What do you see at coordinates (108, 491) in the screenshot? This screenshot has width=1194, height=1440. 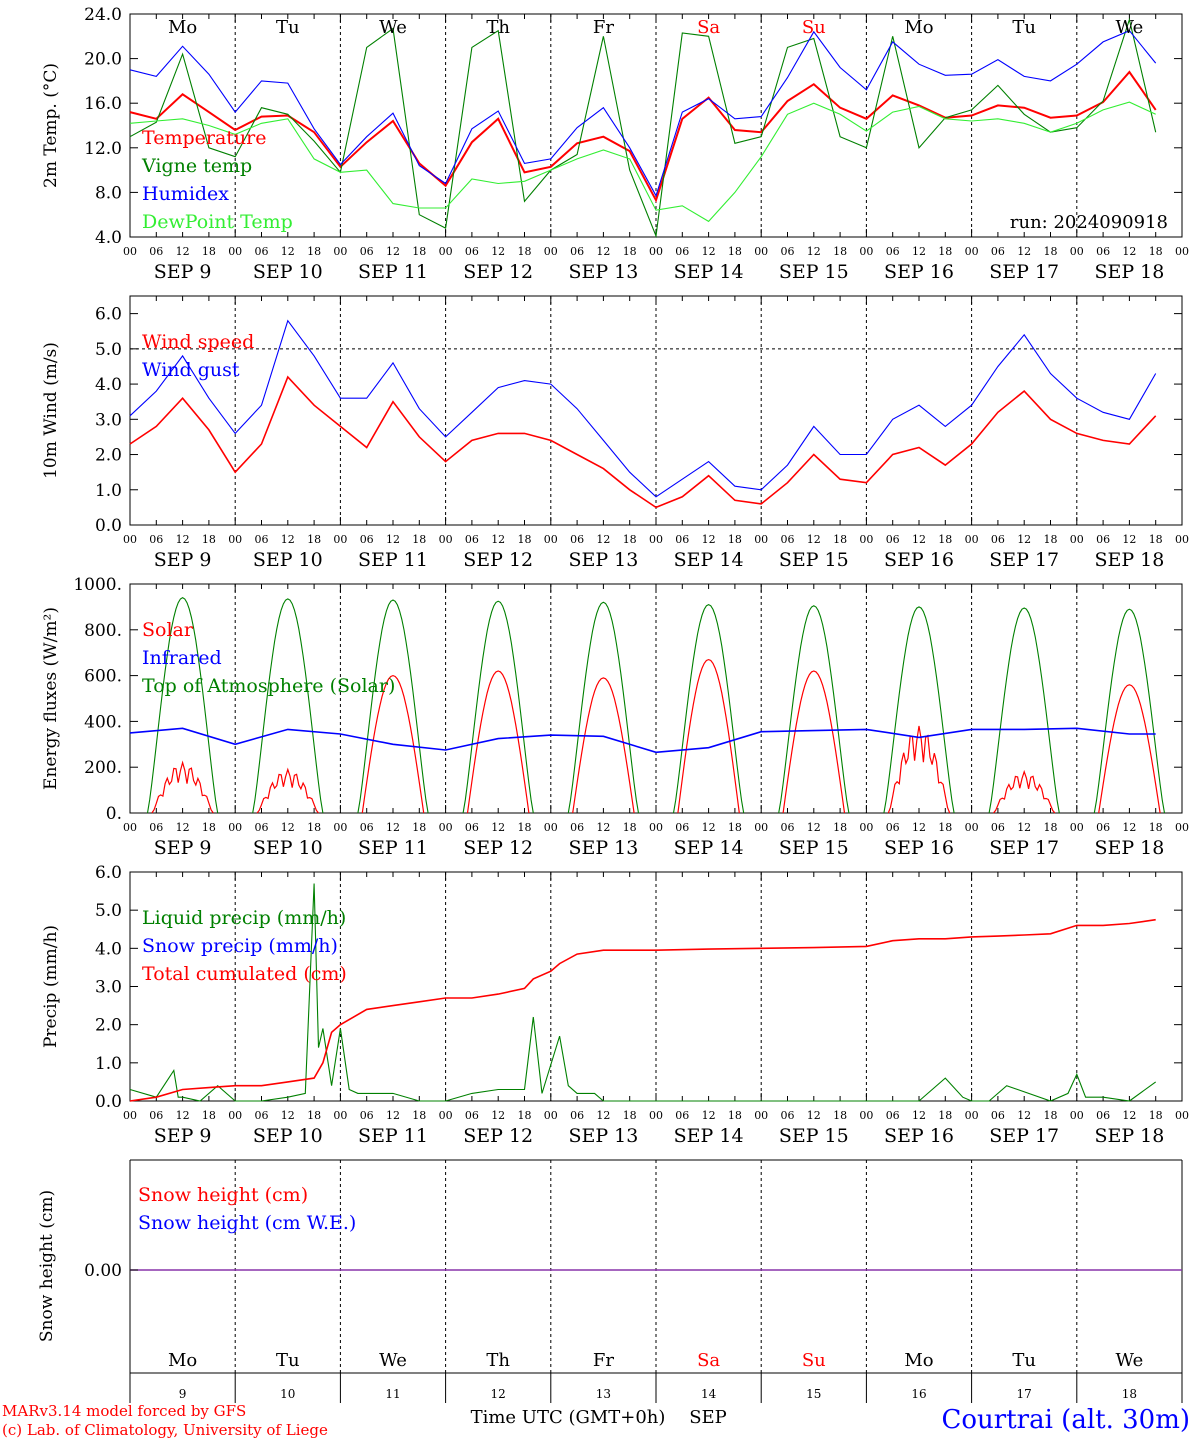 I see `y-tick-label: 1.0` at bounding box center [108, 491].